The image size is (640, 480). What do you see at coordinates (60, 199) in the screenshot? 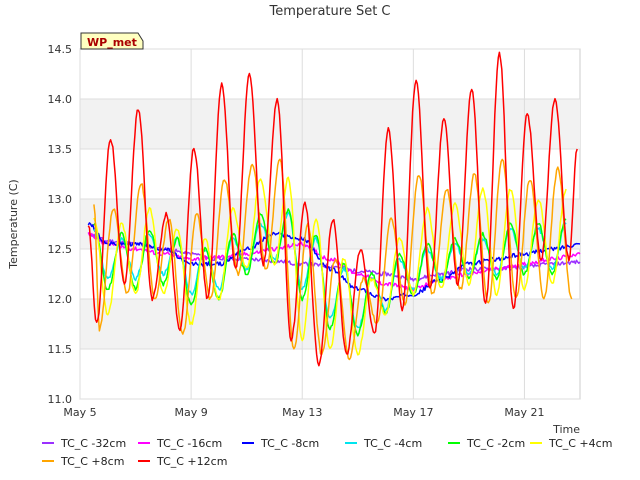
I see `y-tick-label: 13.0` at bounding box center [60, 199].